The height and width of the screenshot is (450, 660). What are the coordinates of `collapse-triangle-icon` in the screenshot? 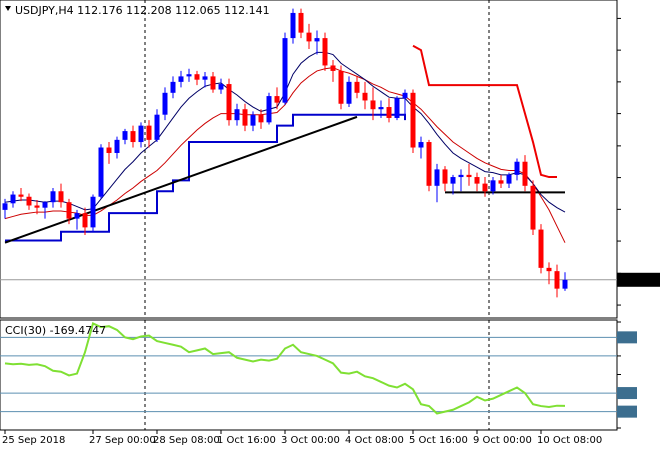 It's located at (8, 8).